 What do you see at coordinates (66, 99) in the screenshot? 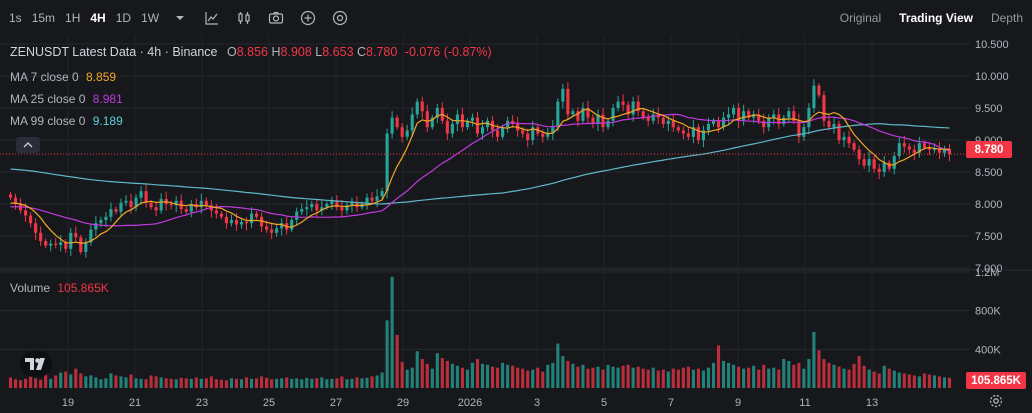
I see `ma25-legend: MA 25 close 0 8.981` at bounding box center [66, 99].